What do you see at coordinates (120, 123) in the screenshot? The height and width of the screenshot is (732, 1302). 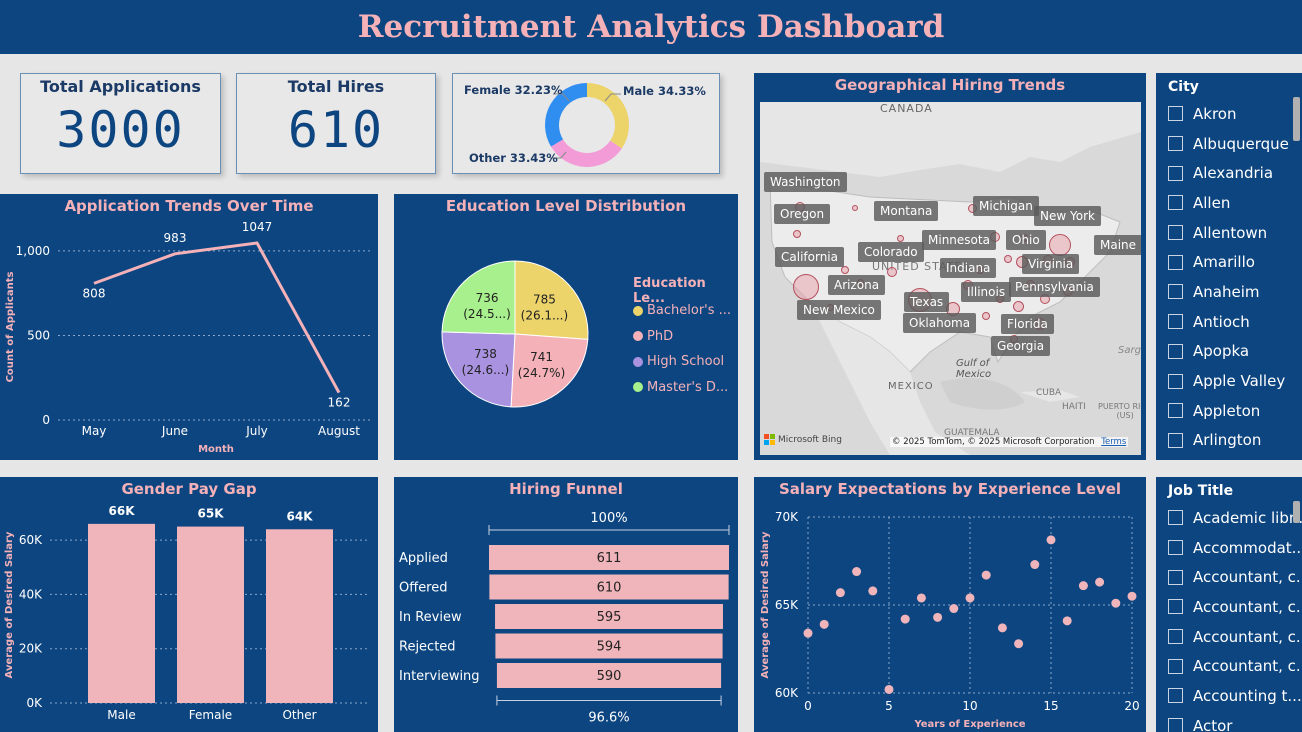 I see `total-applications-card: Total Applications 3000` at bounding box center [120, 123].